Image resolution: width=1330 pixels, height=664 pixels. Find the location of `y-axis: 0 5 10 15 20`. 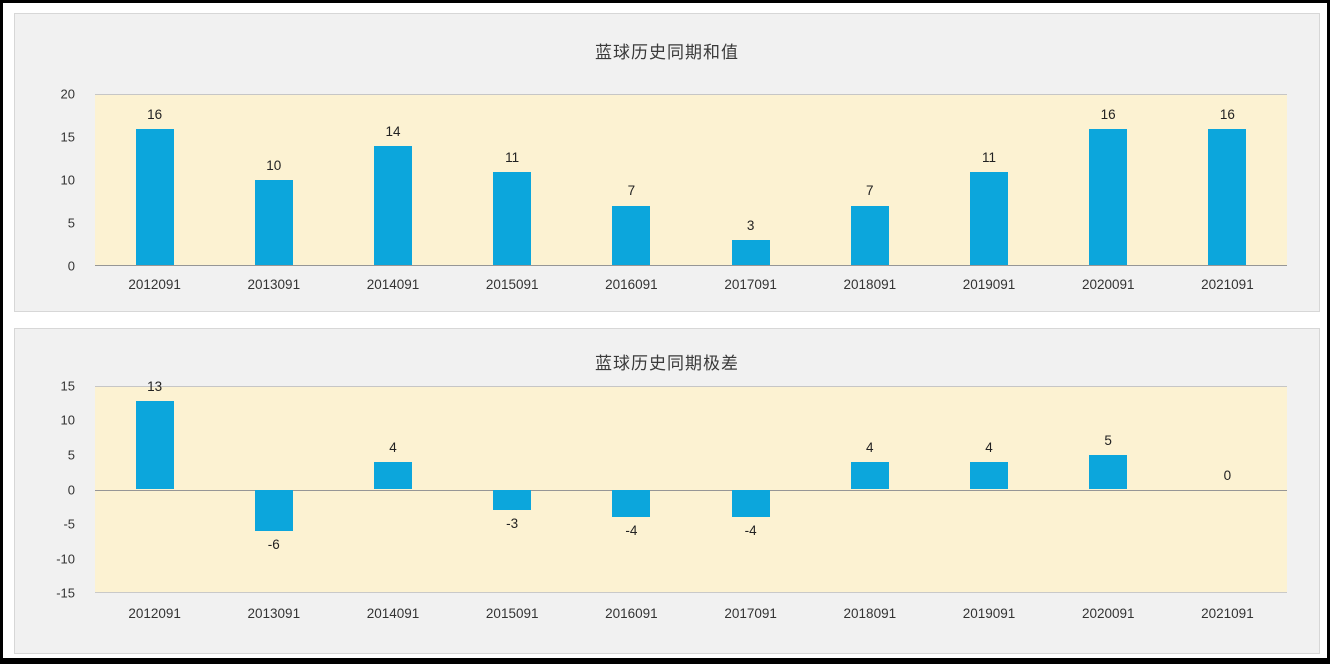

y-axis: 0 5 10 15 20 is located at coordinates (51, 180).